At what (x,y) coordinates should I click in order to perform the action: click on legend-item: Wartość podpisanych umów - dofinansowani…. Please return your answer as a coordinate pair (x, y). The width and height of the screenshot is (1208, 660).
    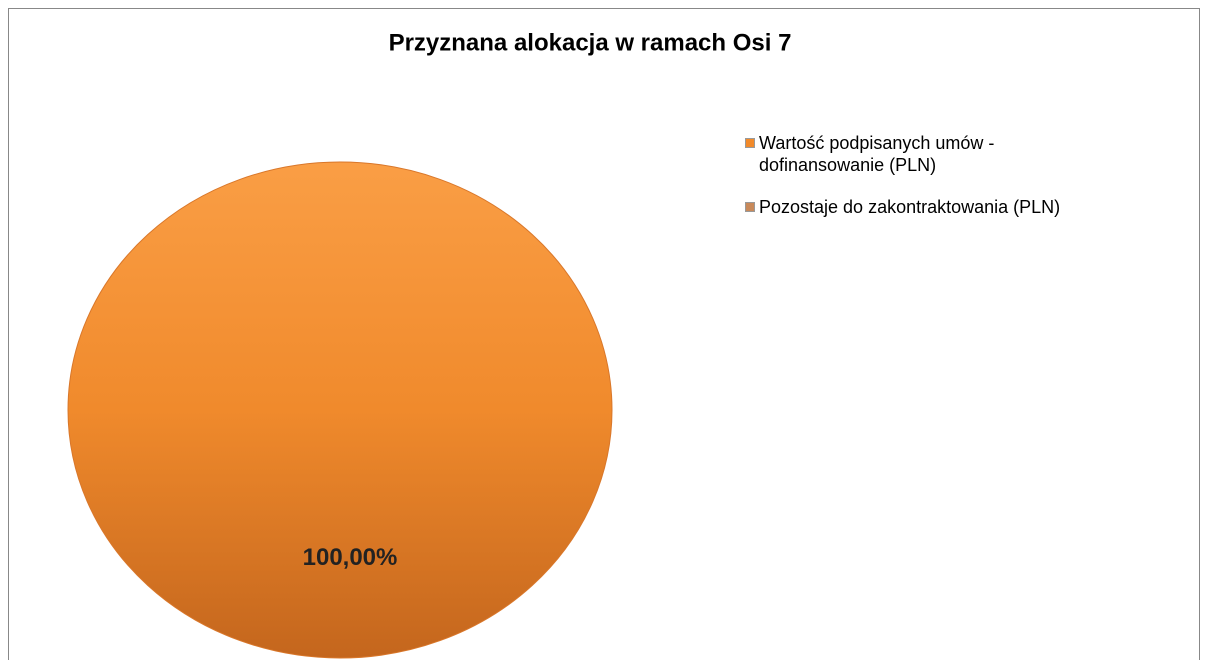
    Looking at the image, I should click on (945, 154).